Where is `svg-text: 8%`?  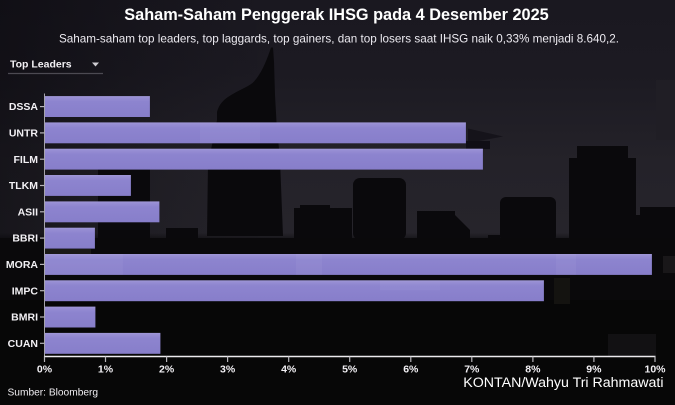 svg-text: 8% is located at coordinates (533, 370).